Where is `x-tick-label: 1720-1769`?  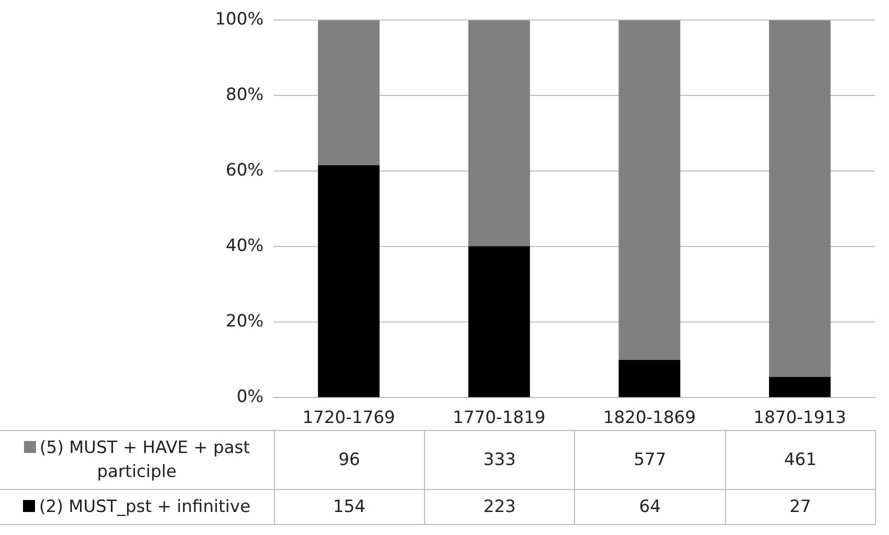
x-tick-label: 1720-1769 is located at coordinates (349, 418).